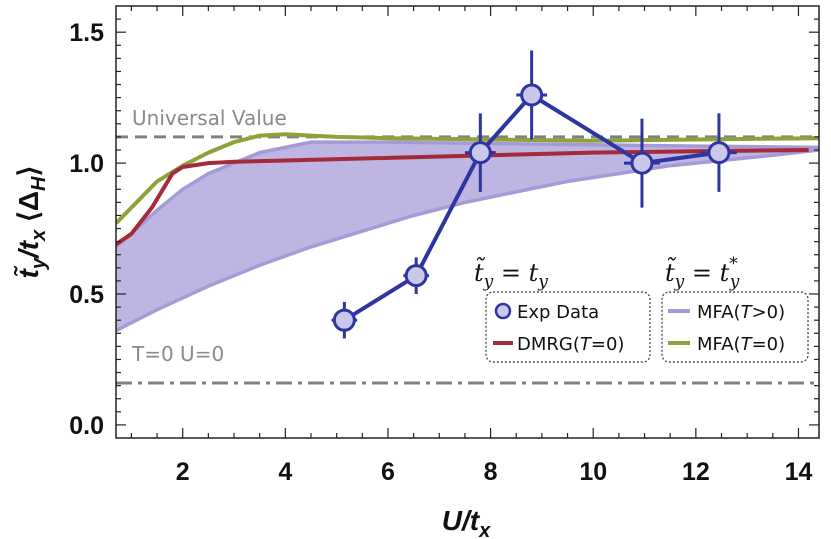  I want to click on y-tick-label: 0.5, so click(86, 295).